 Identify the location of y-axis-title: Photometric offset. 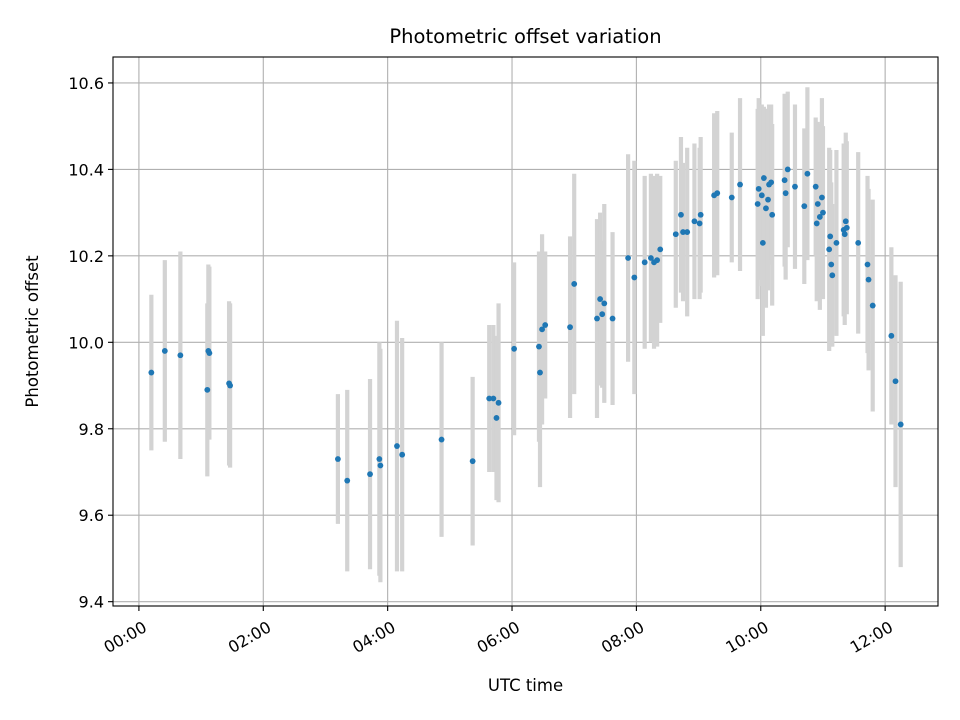
(32, 331).